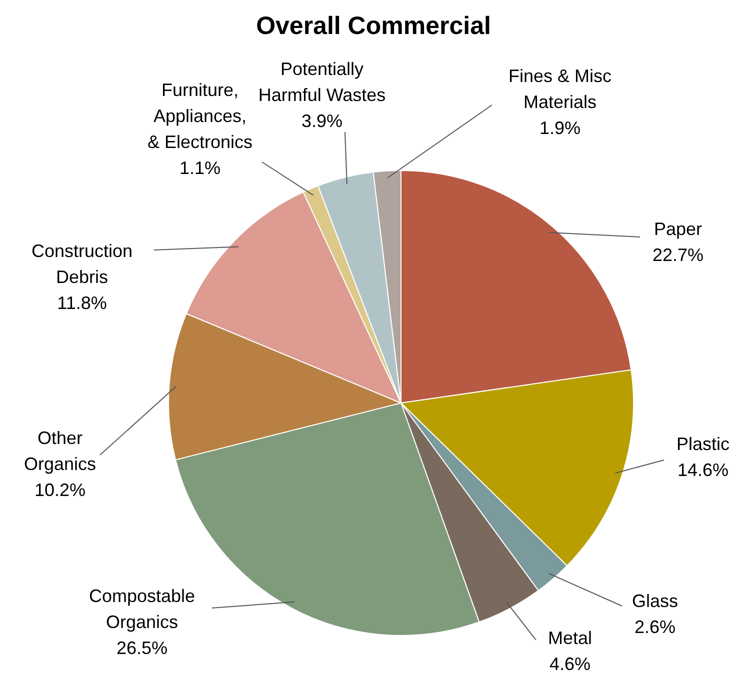  Describe the element at coordinates (82, 263) in the screenshot. I see `slice-label: Construction Debris` at that location.